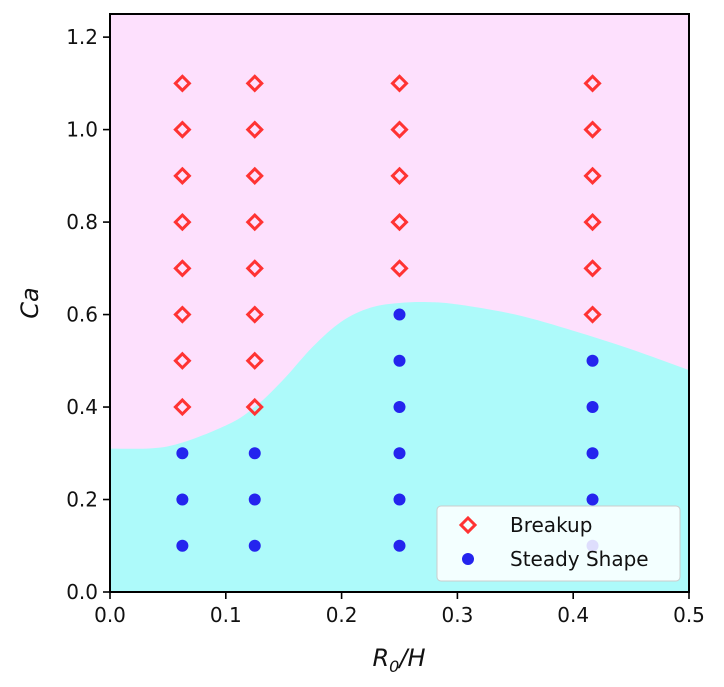 This screenshot has width=724, height=687. Describe the element at coordinates (579, 559) in the screenshot. I see `legend-label: Steady Shape` at that location.